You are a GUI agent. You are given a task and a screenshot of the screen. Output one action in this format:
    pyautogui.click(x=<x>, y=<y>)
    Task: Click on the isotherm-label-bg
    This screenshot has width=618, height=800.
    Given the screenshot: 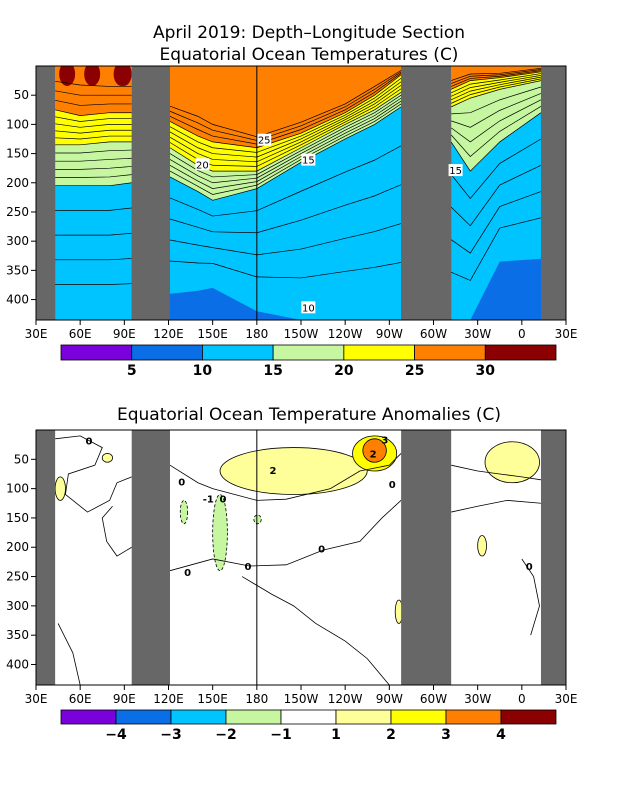 What is the action you would take?
    pyautogui.click(x=308, y=307)
    